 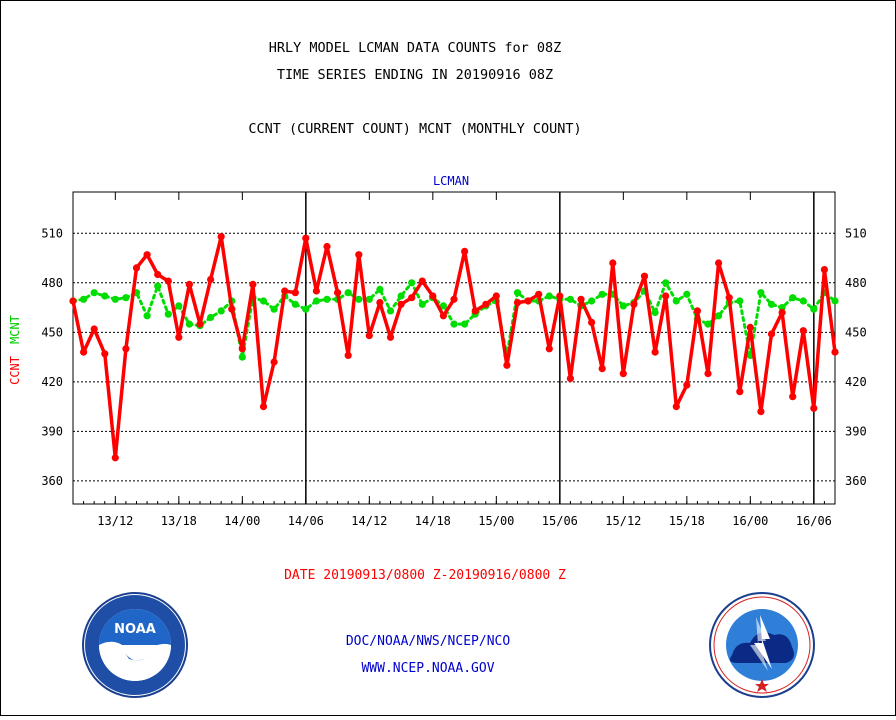 I want to click on footer-url: WWW.NCEP.NOAA.GOV, so click(x=427, y=668).